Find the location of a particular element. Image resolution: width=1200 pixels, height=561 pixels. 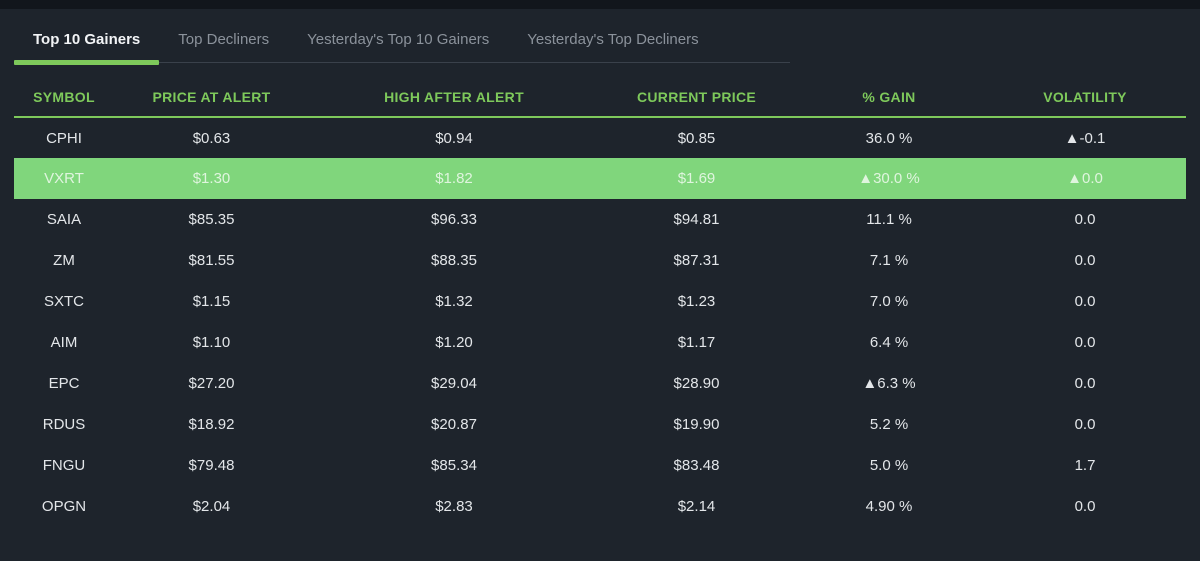

table-row-saia: SAIA $85.35 $96.33 $94.81 11.1 % 0.0 is located at coordinates (600, 219).